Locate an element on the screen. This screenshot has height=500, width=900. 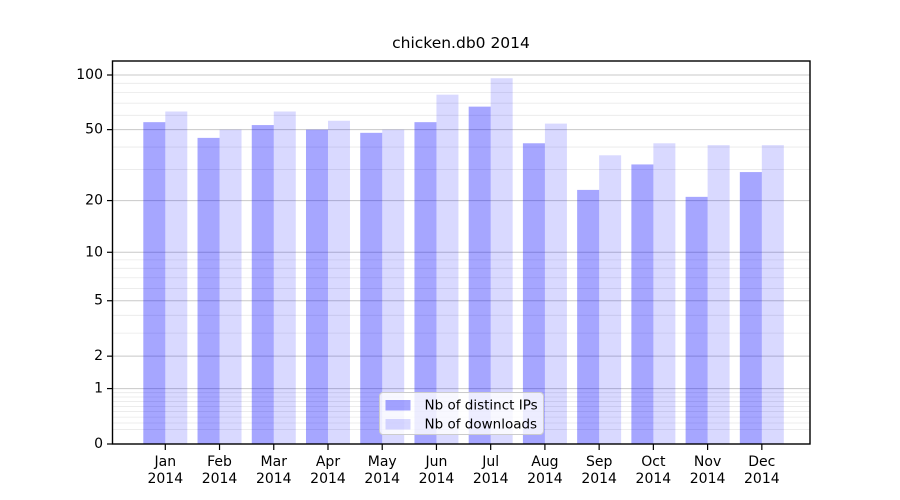
bar-distinct-ips-aug is located at coordinates (533, 293).